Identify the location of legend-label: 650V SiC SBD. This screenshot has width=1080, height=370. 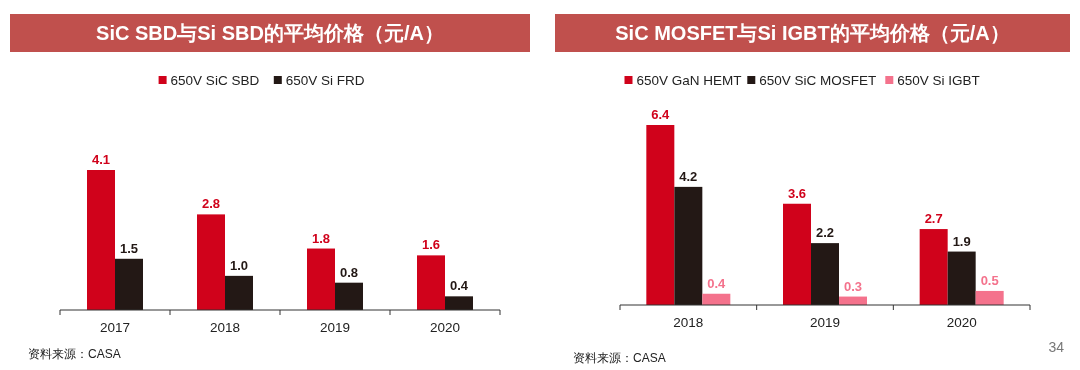
(215, 80).